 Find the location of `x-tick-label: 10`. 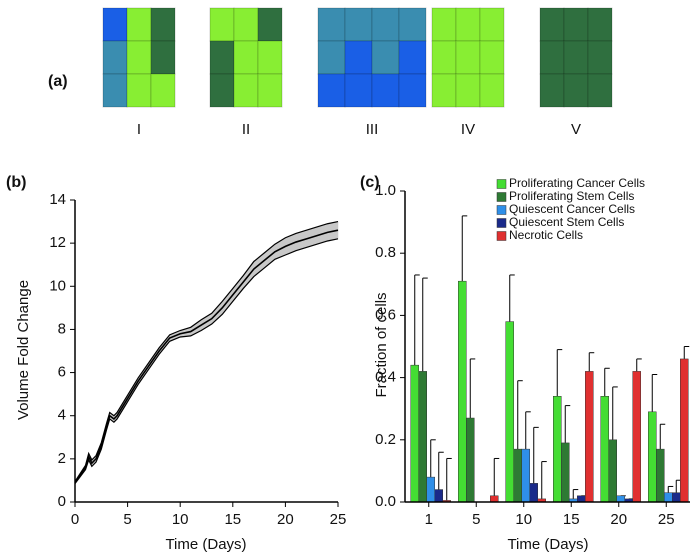

x-tick-label: 10 is located at coordinates (523, 519).